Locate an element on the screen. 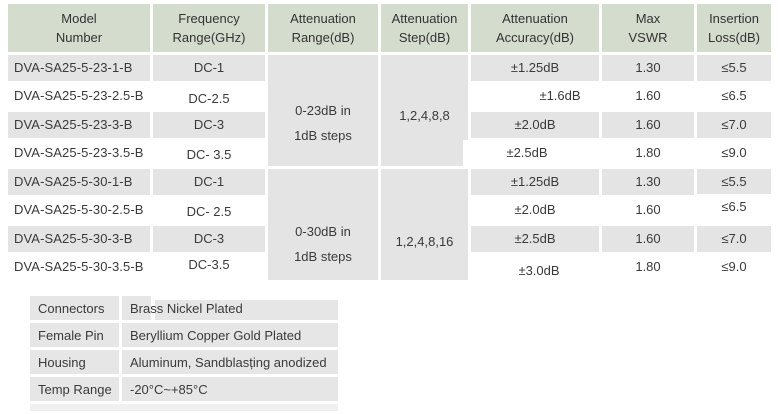 Image resolution: width=778 pixels, height=414 pixels. col-header-attenuation-step: Attenuation Step(dB) is located at coordinates (424, 28).